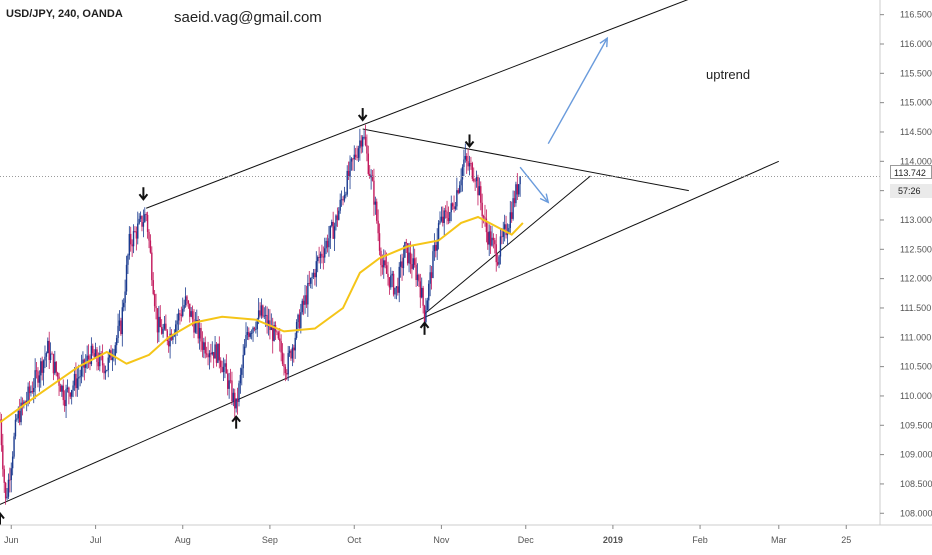 This screenshot has height=555, width=932. Describe the element at coordinates (846, 540) in the screenshot. I see `time-tick-label: 25` at that location.